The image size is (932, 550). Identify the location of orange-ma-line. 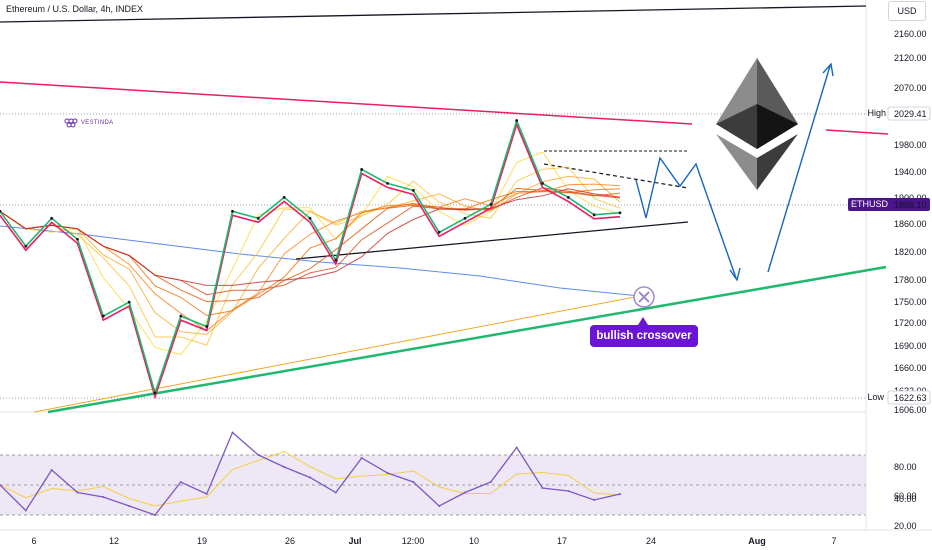
(337, 354).